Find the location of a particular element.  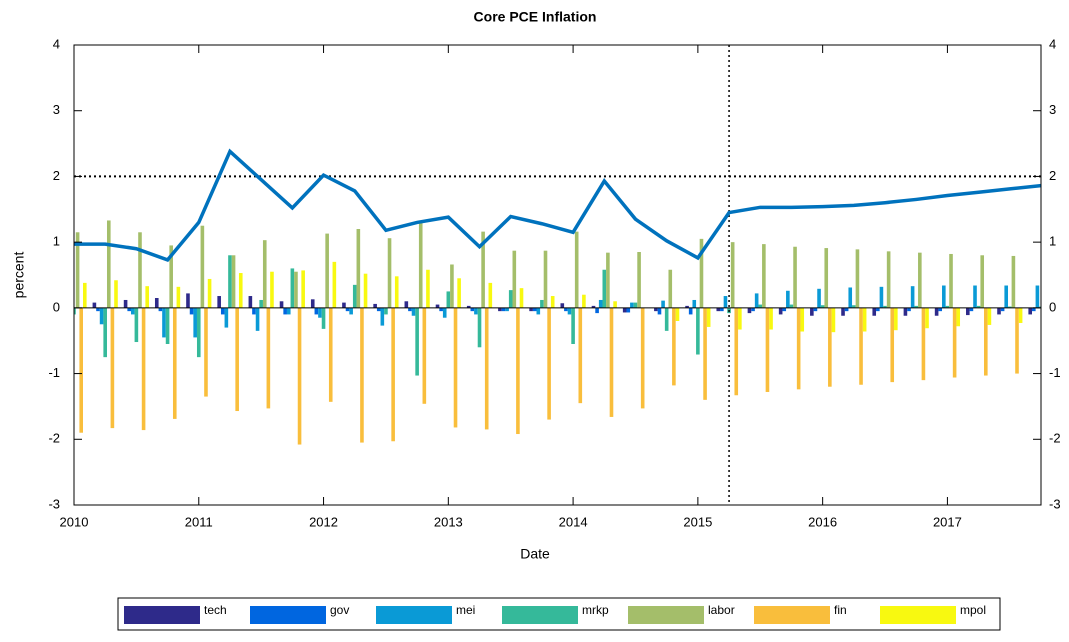

x-tick-label: 2014 is located at coordinates (573, 521).